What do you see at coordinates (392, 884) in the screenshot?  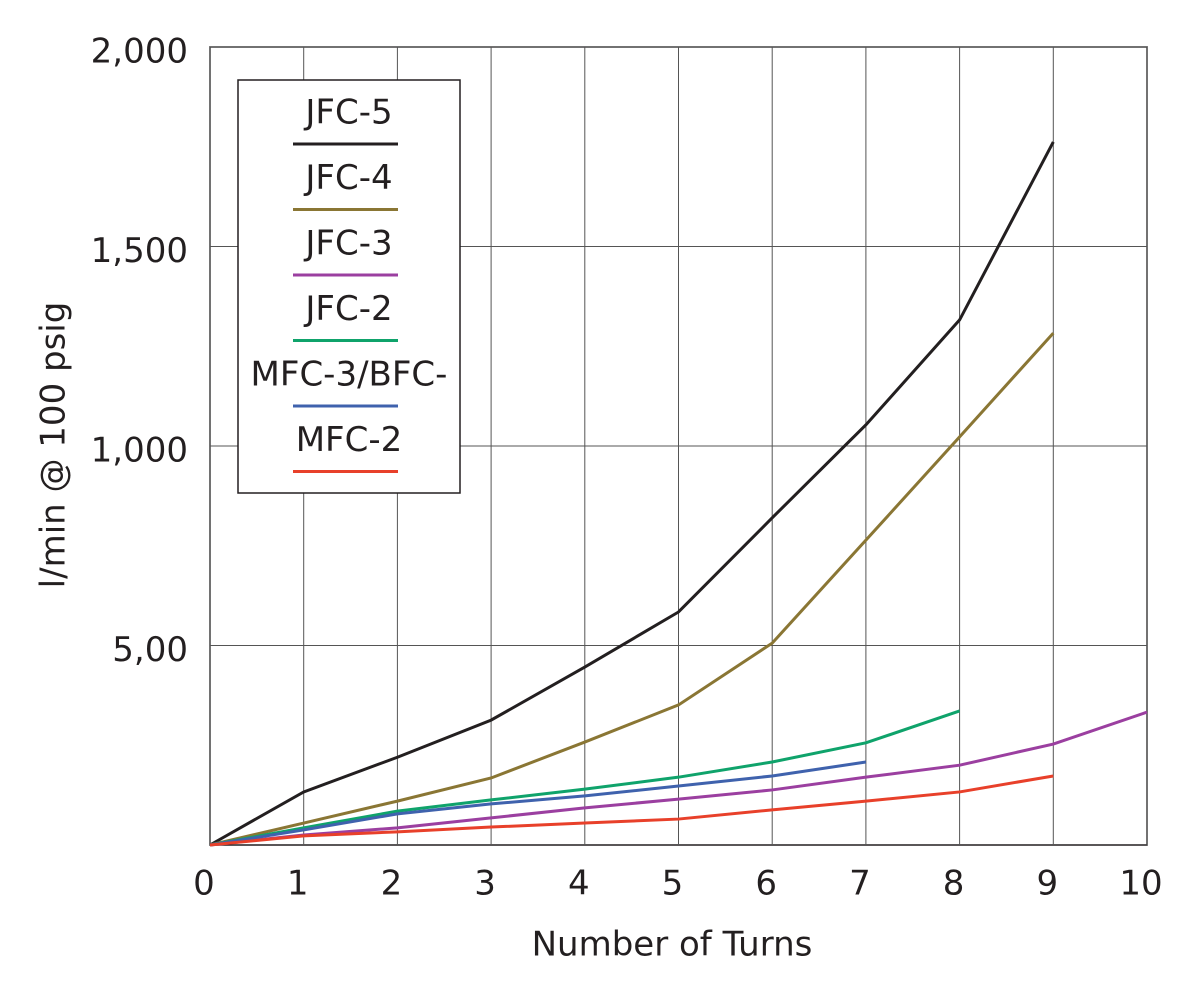 I see `x-tick-label: 2` at bounding box center [392, 884].